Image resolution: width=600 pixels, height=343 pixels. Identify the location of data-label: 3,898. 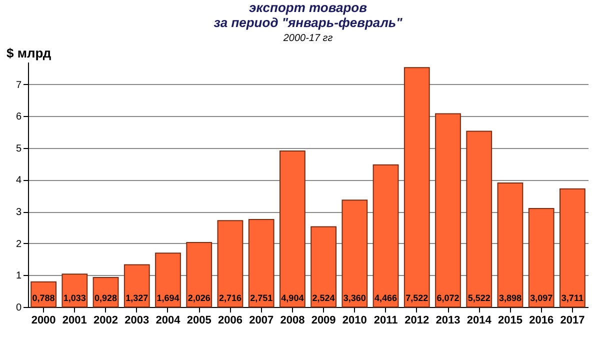
(510, 298).